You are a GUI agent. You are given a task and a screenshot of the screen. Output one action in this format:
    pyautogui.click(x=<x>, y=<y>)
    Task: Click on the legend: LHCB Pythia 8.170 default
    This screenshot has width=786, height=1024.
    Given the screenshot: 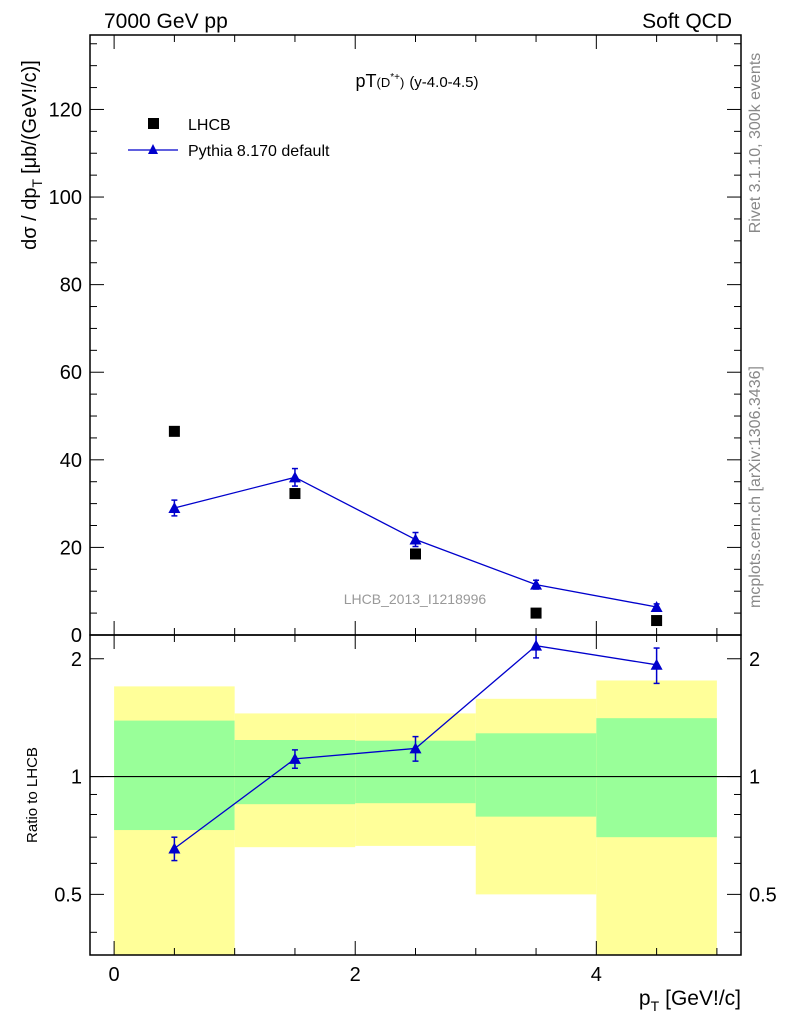 What is the action you would take?
    pyautogui.click(x=229, y=138)
    